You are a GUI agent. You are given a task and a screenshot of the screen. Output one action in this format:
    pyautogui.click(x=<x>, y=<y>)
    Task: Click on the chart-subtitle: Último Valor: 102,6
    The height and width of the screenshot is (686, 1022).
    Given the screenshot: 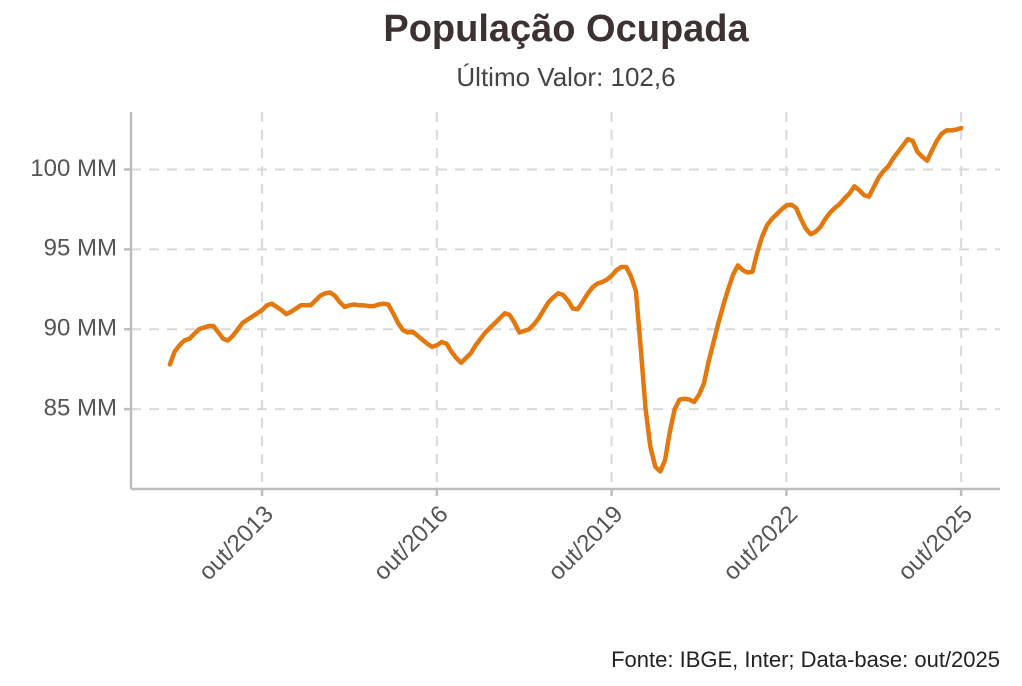 What is the action you would take?
    pyautogui.click(x=565, y=77)
    